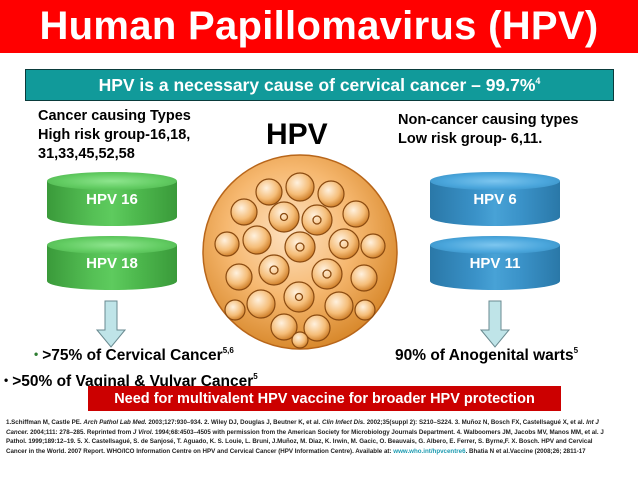  I want to click on ref-journal: Arch Pathol Lab Med., so click(115, 422).